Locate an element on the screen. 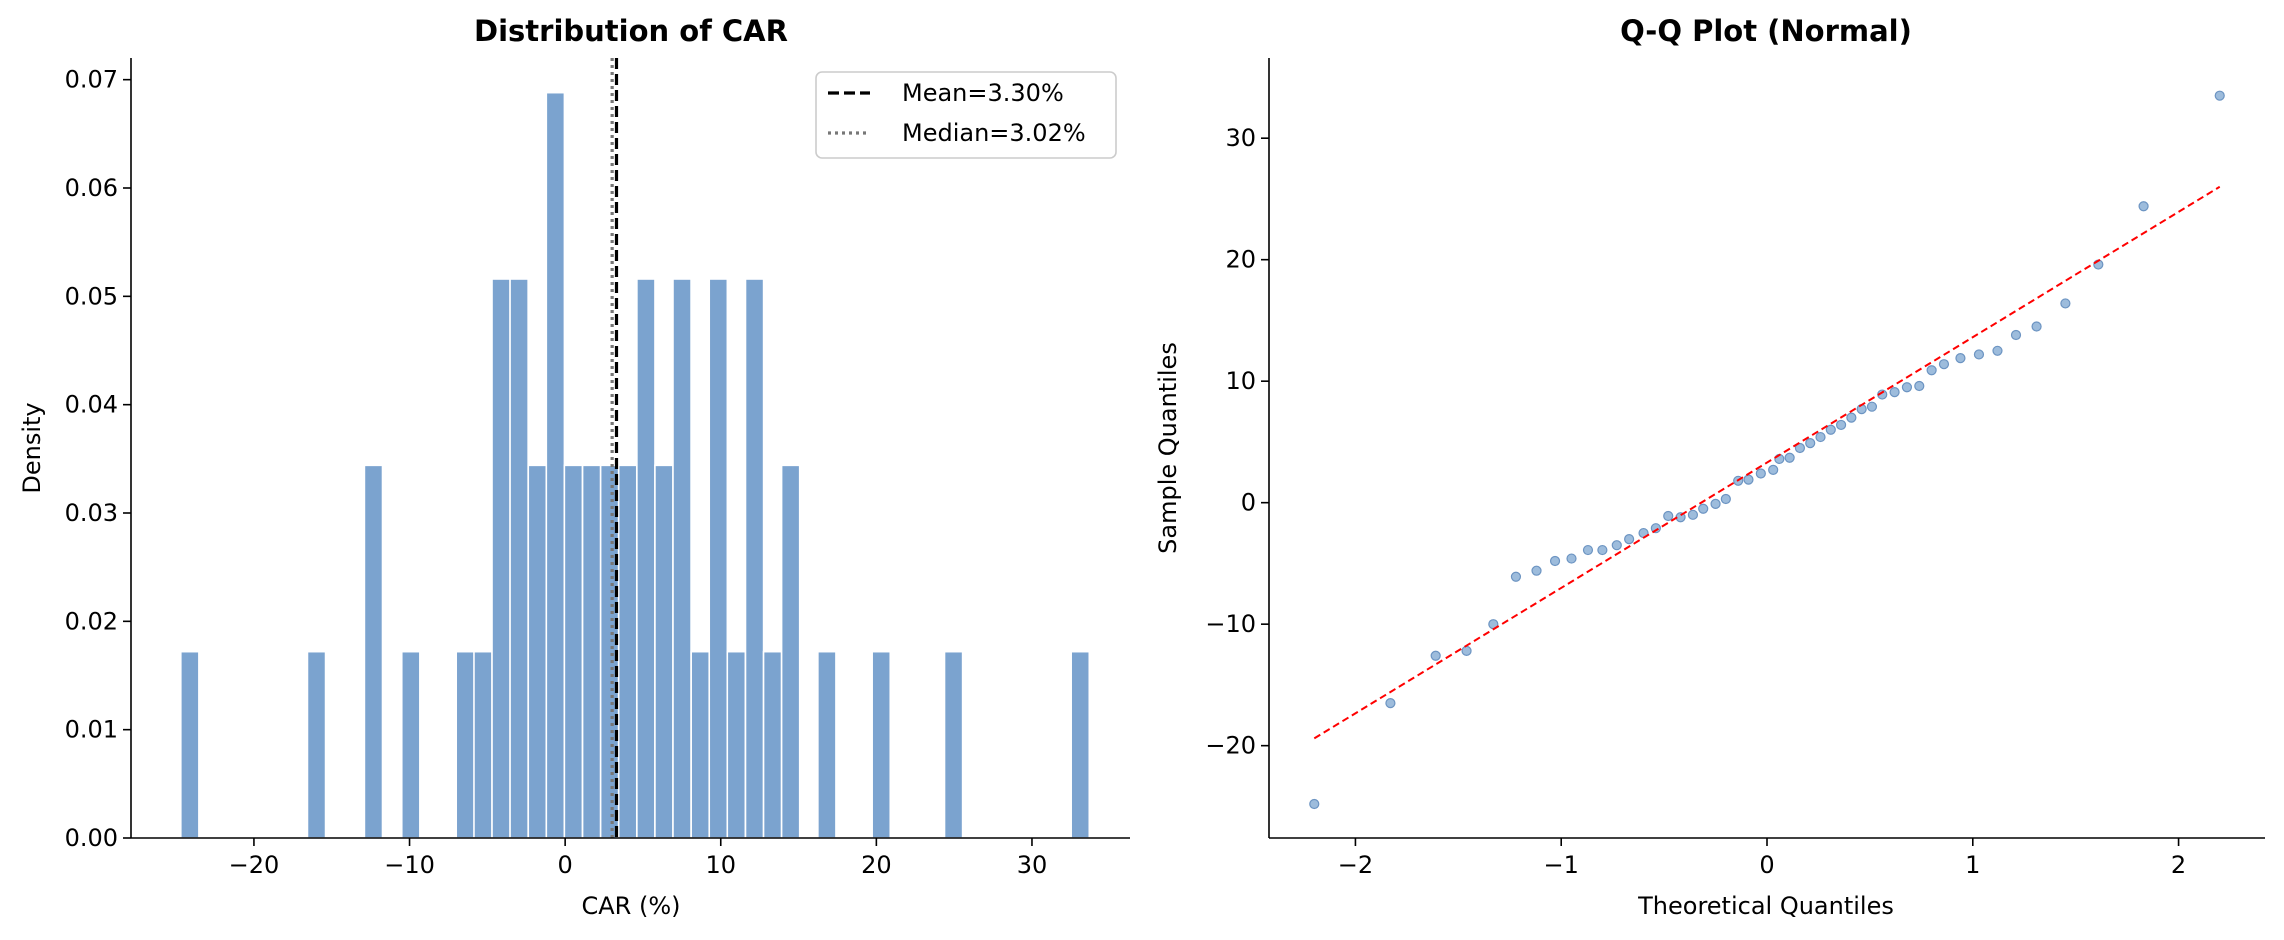 The image size is (2284, 940). histogram-y-ticks: 0.00 0.01 0.02 0.03 0.04 0.05 0.06 0.07 is located at coordinates (98, 459).